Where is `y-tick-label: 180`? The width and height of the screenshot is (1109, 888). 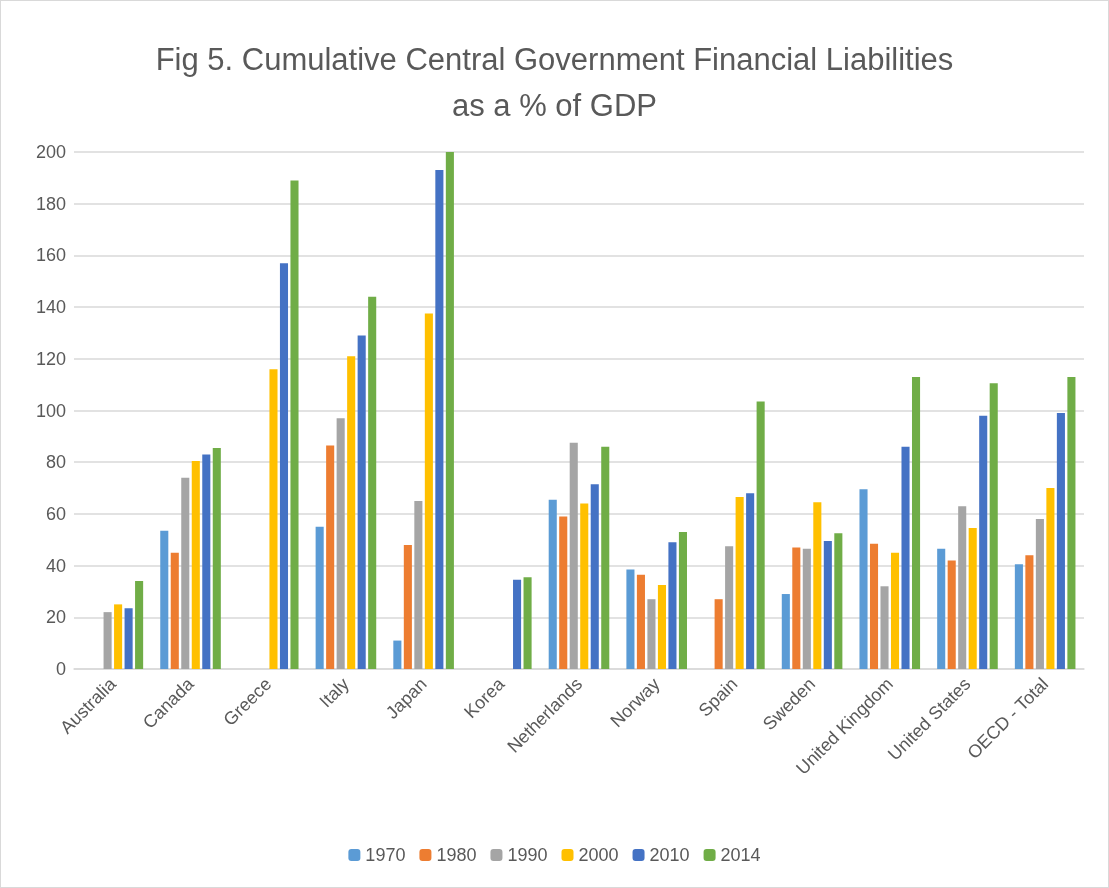 y-tick-label: 180 is located at coordinates (50, 203).